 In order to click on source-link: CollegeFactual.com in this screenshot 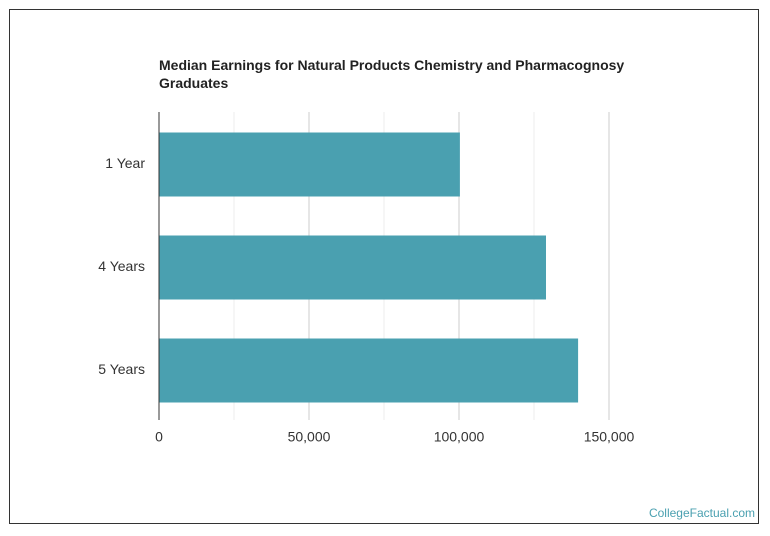, I will do `click(701, 513)`.